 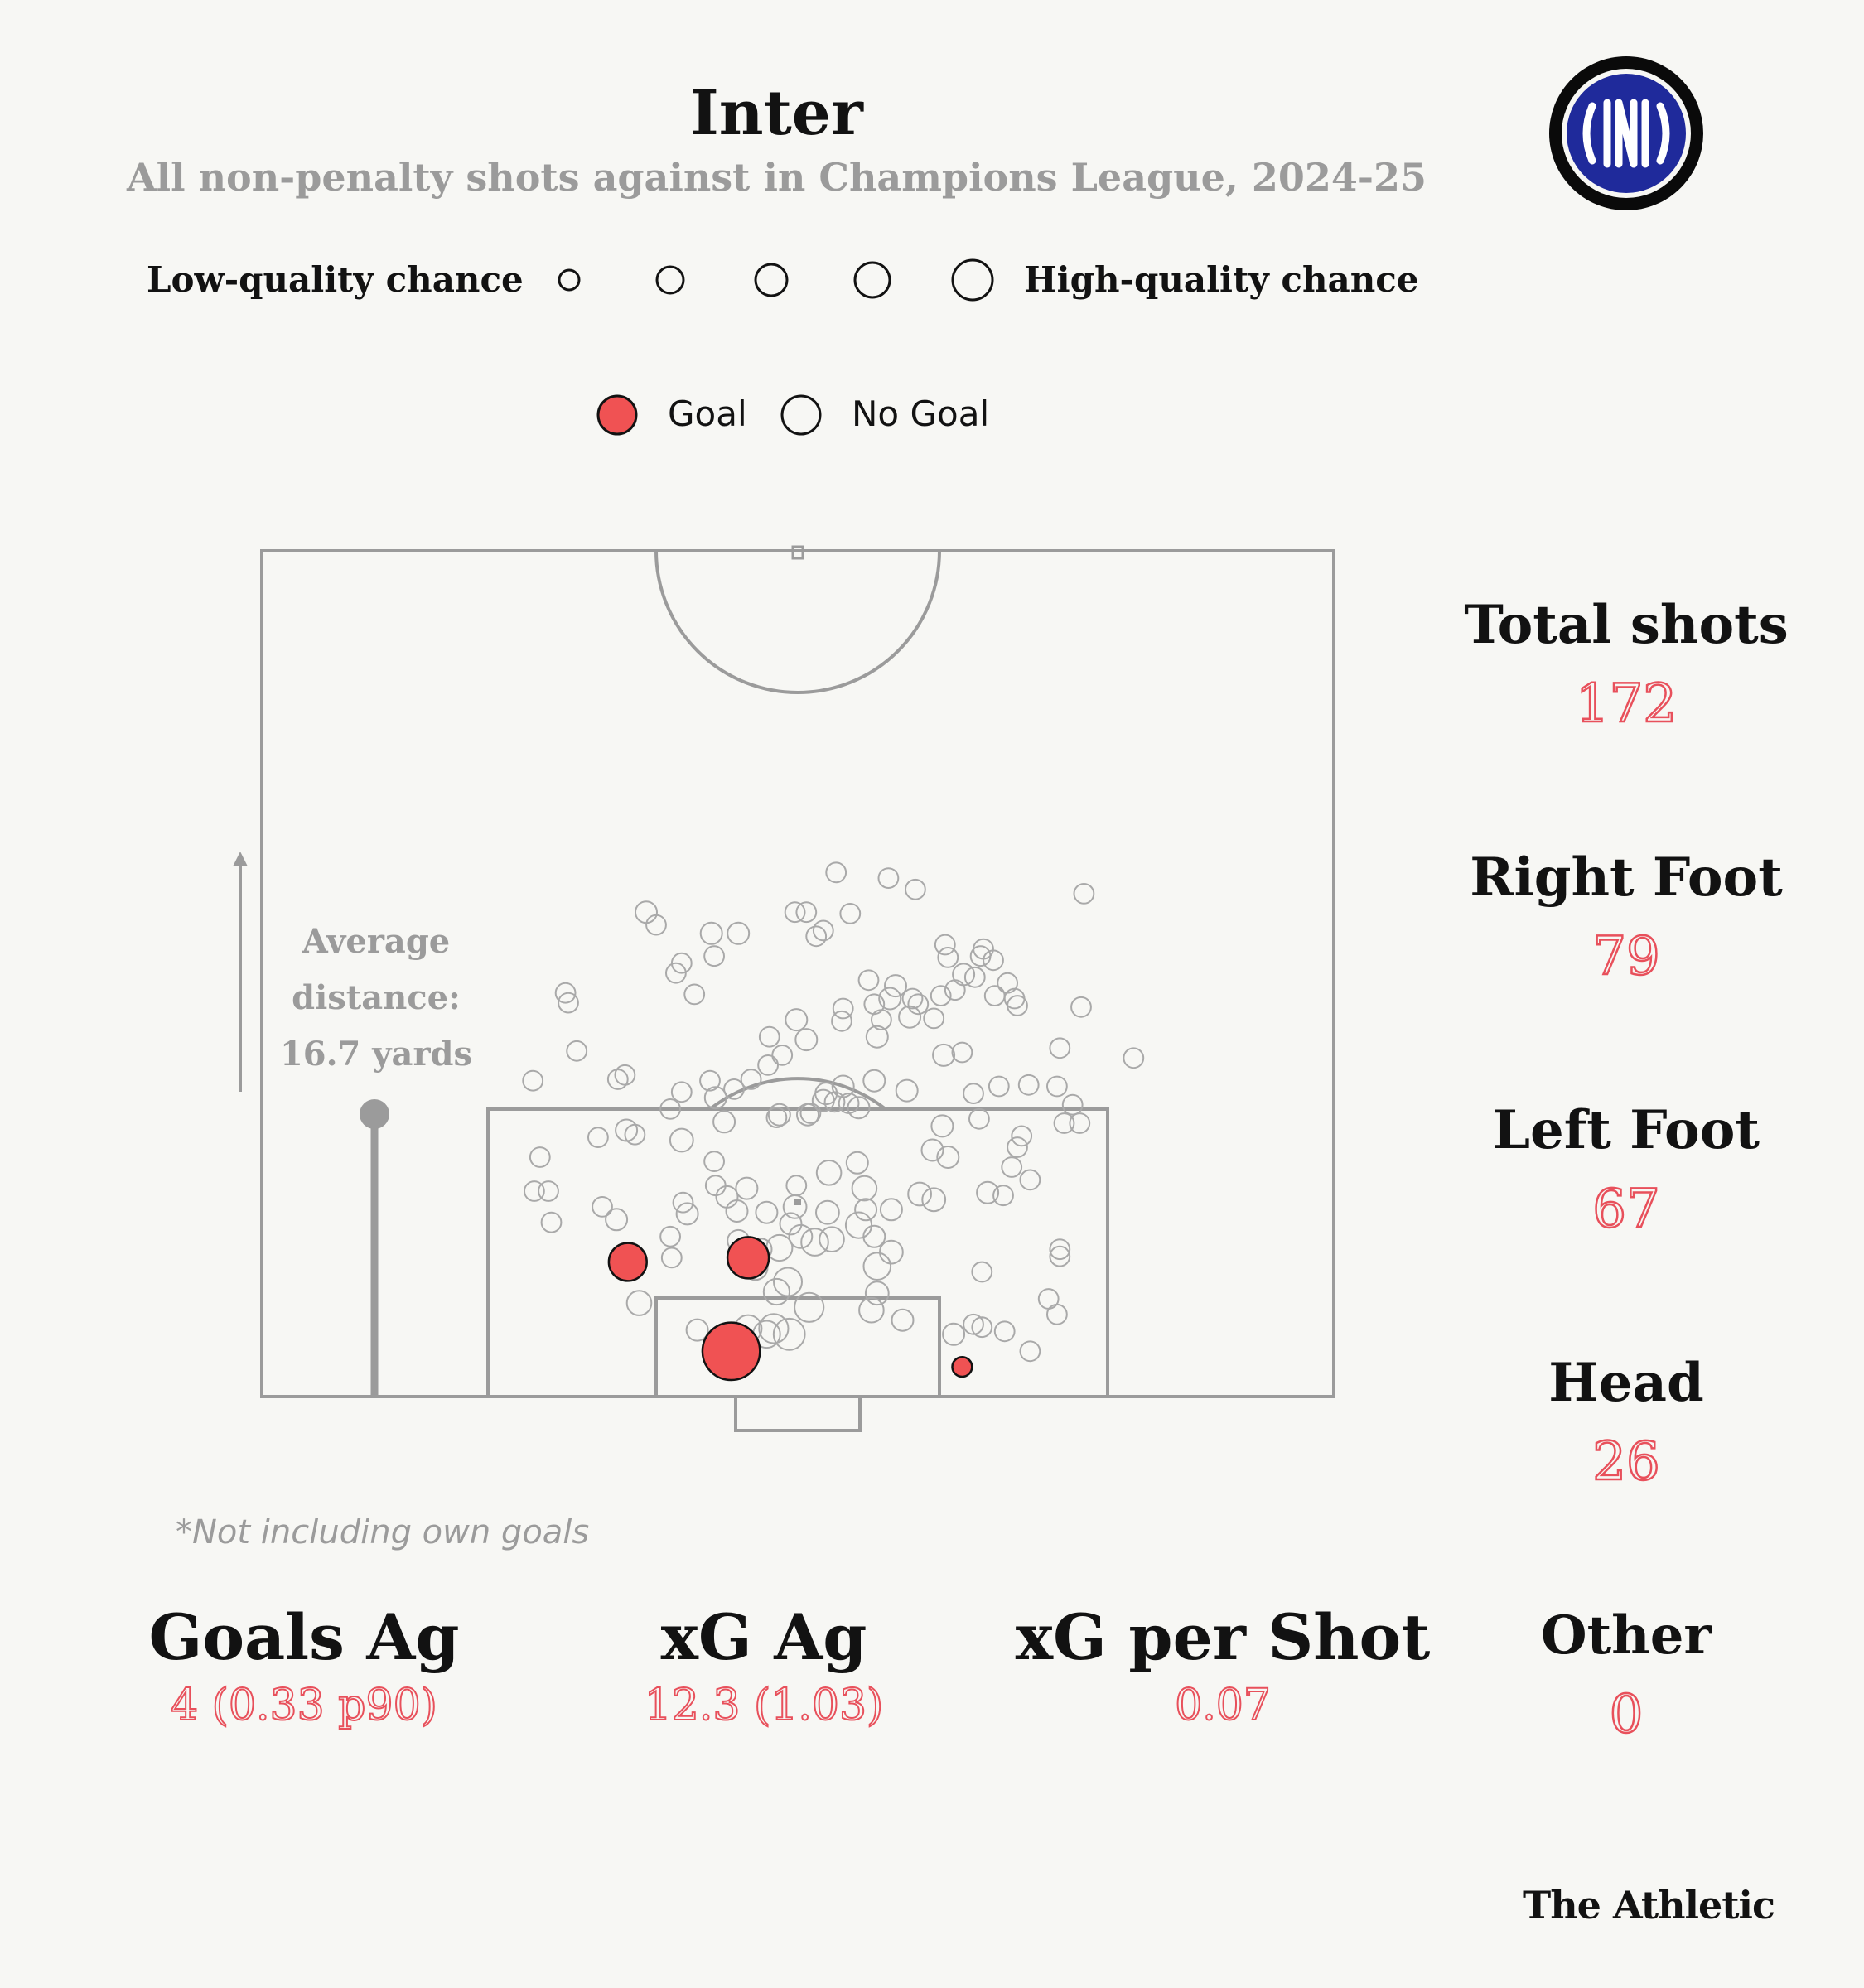 What do you see at coordinates (1223, 1705) in the screenshot?
I see `stat-xg-per-shot-value: 0.07` at bounding box center [1223, 1705].